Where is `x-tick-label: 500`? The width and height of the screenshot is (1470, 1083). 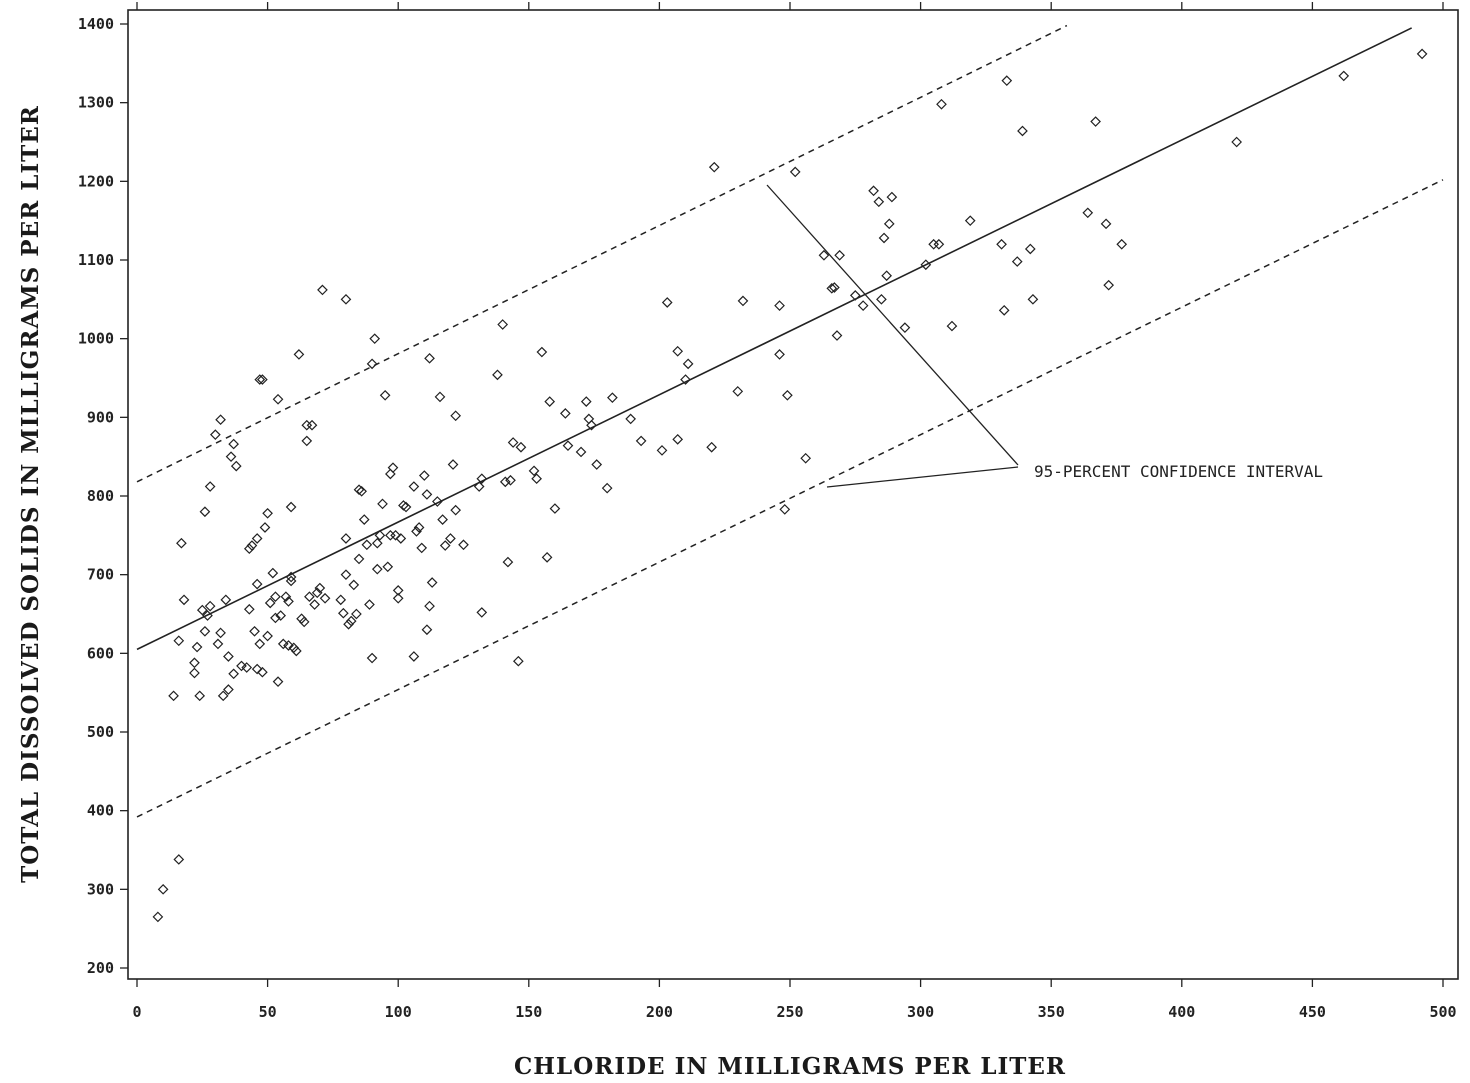 x-tick-label: 500 is located at coordinates (1442, 1012).